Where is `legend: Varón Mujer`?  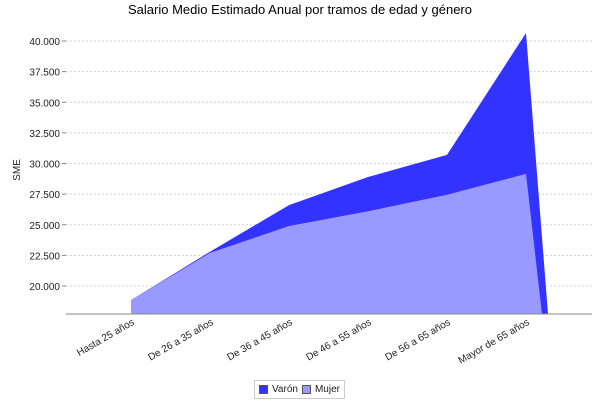 legend: Varón Mujer is located at coordinates (299, 389).